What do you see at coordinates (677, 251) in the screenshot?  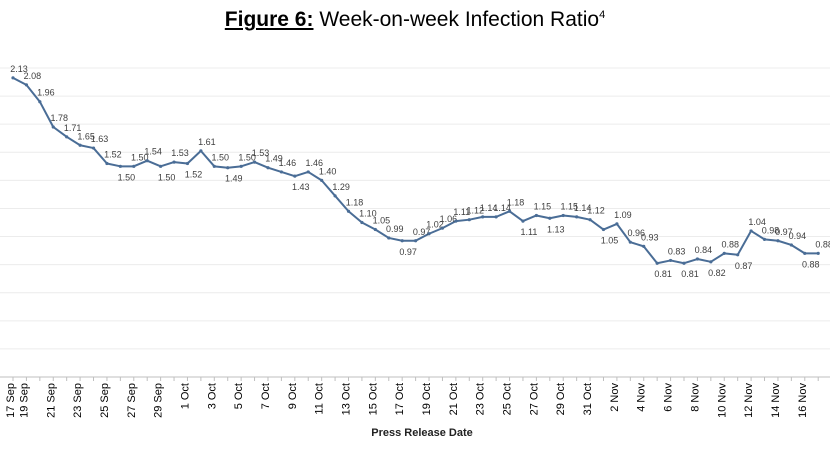 I see `data-label: 0.83` at bounding box center [677, 251].